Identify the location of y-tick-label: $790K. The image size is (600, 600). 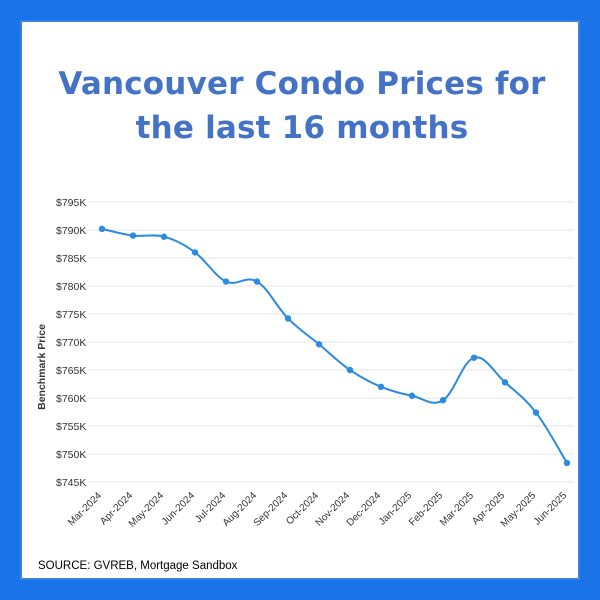
(71, 231).